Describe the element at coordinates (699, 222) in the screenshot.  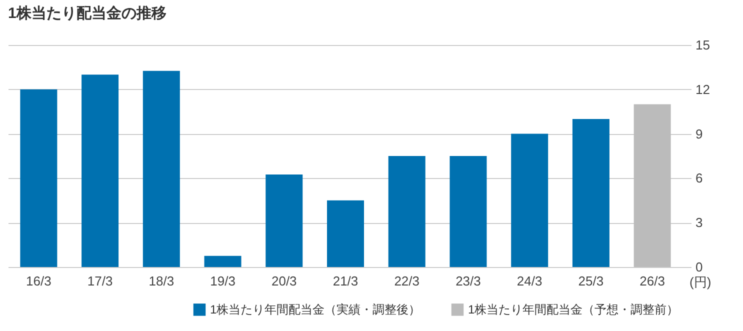
I see `y-tick-label: 3` at that location.